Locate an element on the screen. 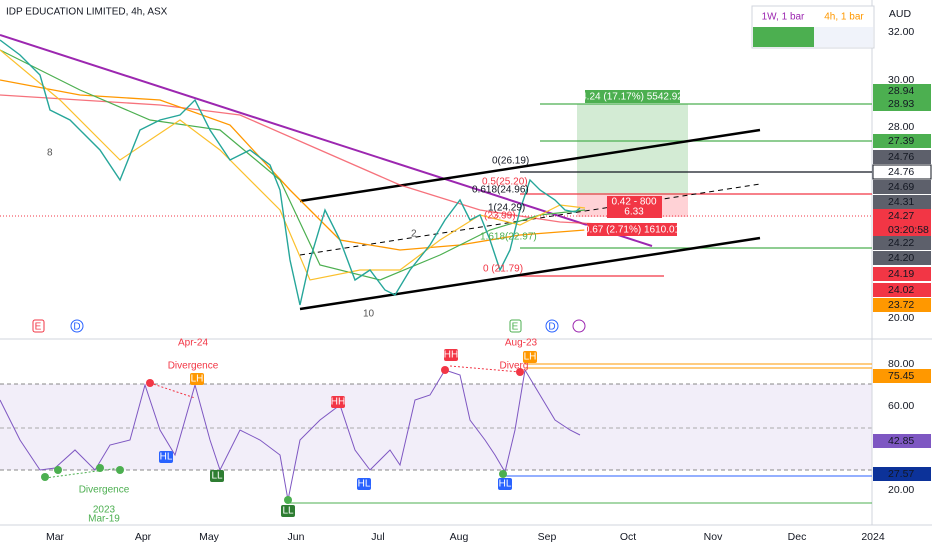 The height and width of the screenshot is (555, 932). stop-label: 0.67 (2.71%) 1610.01 is located at coordinates (632, 230).